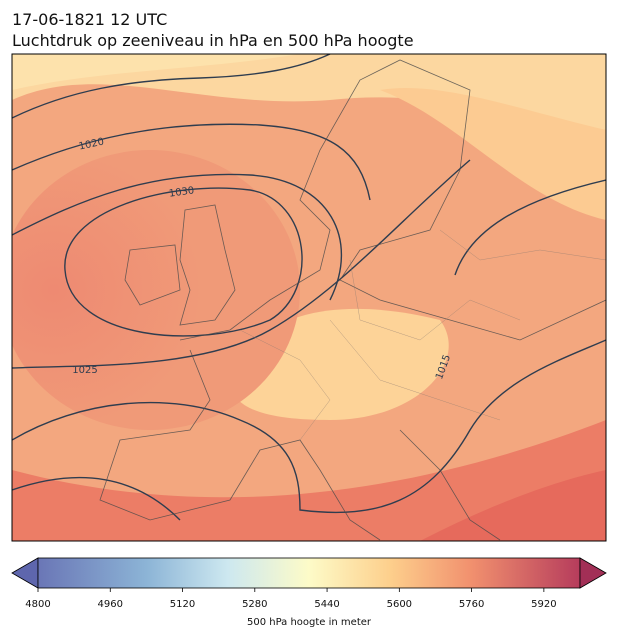 The image size is (618, 643). What do you see at coordinates (399, 604) in the screenshot?
I see `colorbar-tick-label: 5600` at bounding box center [399, 604].